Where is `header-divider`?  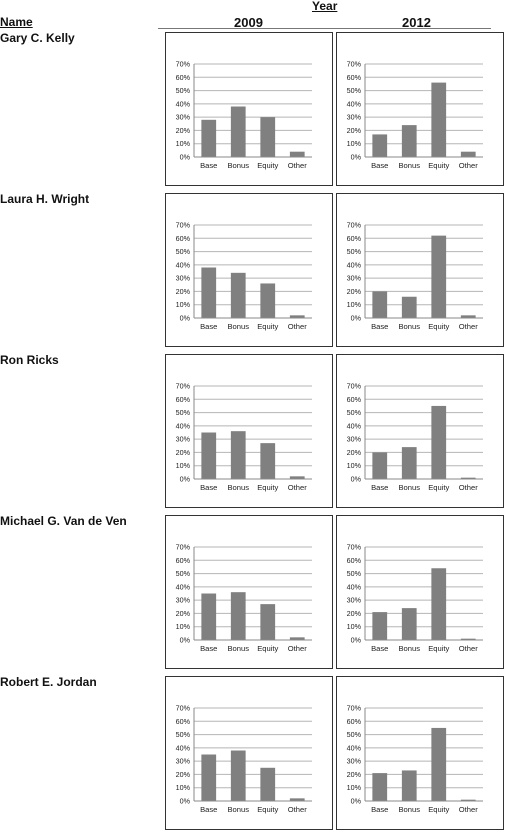
header-divider is located at coordinates (324, 28).